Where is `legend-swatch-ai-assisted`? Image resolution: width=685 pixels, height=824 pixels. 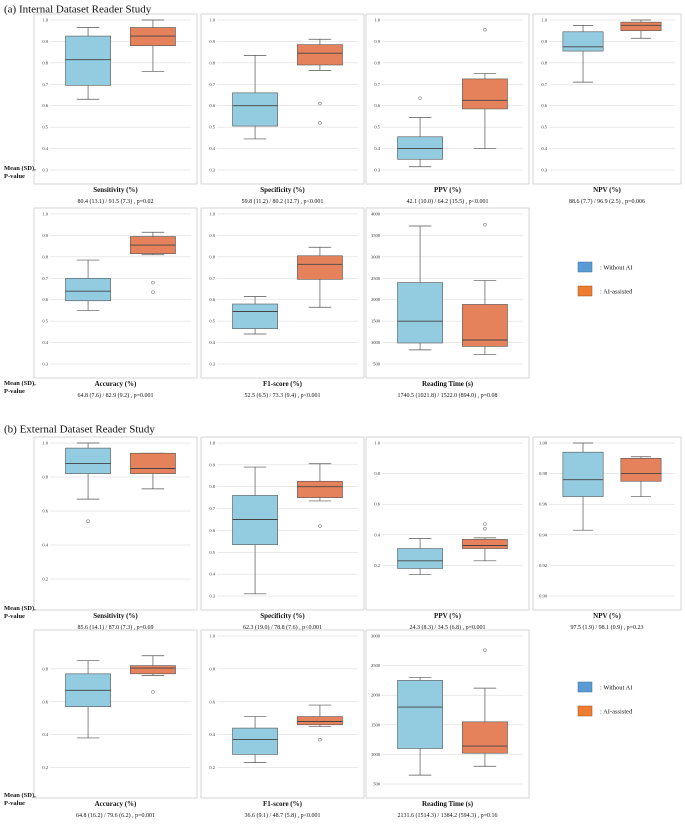 legend-swatch-ai-assisted is located at coordinates (585, 291).